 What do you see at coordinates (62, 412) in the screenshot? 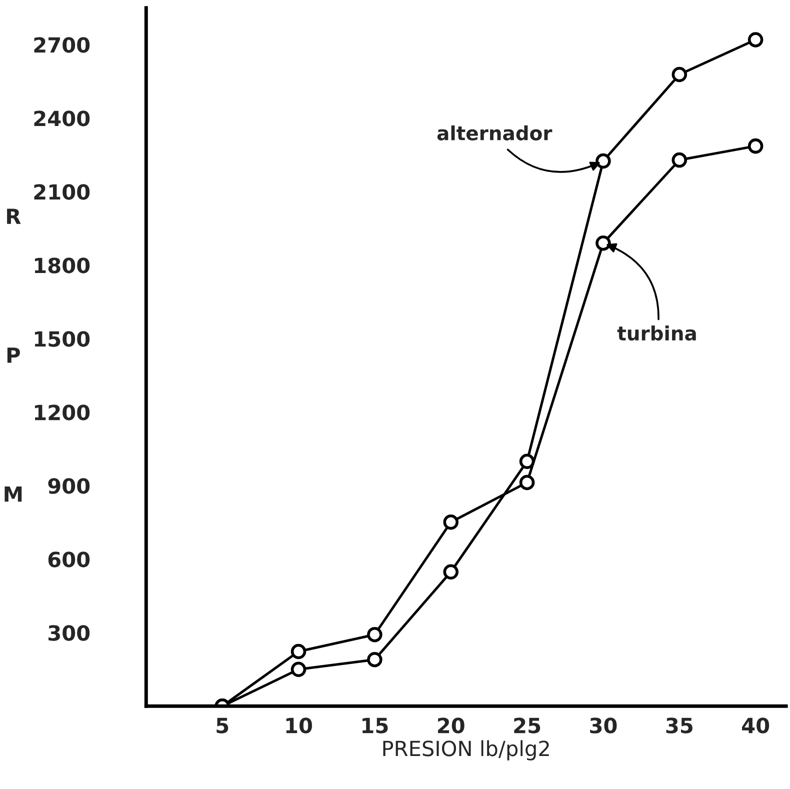
I see `y-tick-label: 1200` at bounding box center [62, 412].